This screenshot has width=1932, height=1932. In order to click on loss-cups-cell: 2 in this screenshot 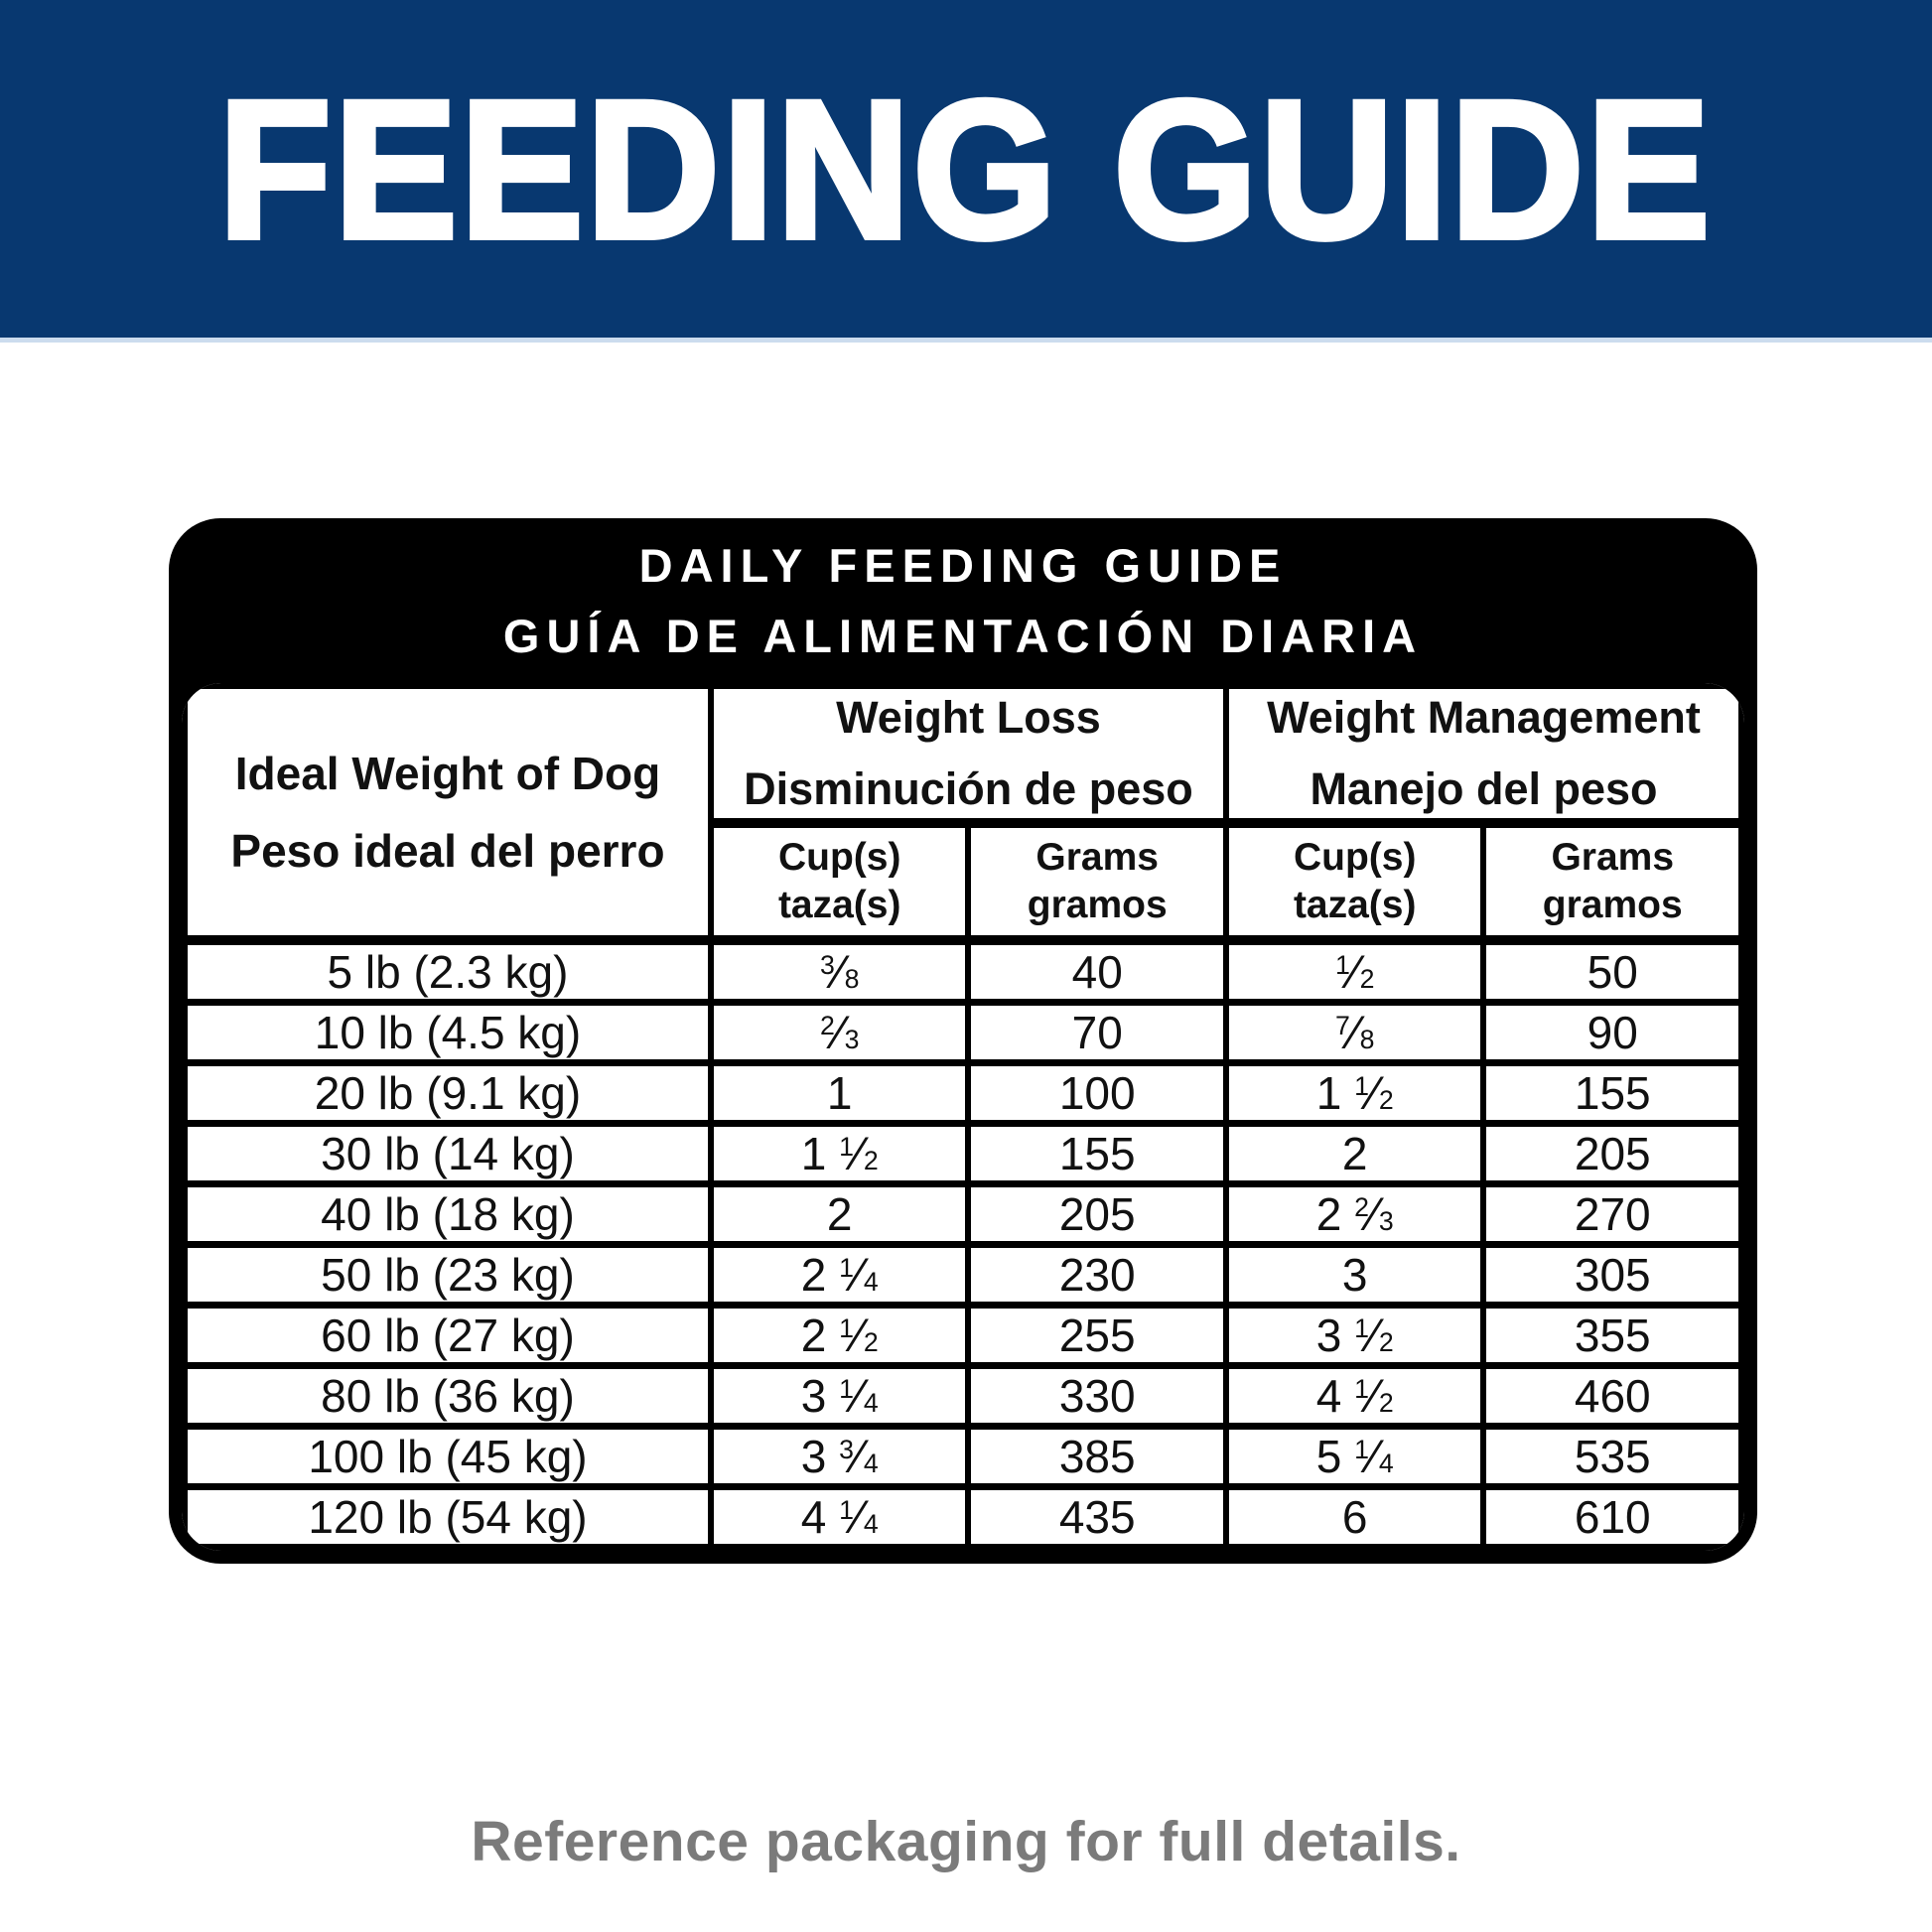, I will do `click(840, 1214)`.